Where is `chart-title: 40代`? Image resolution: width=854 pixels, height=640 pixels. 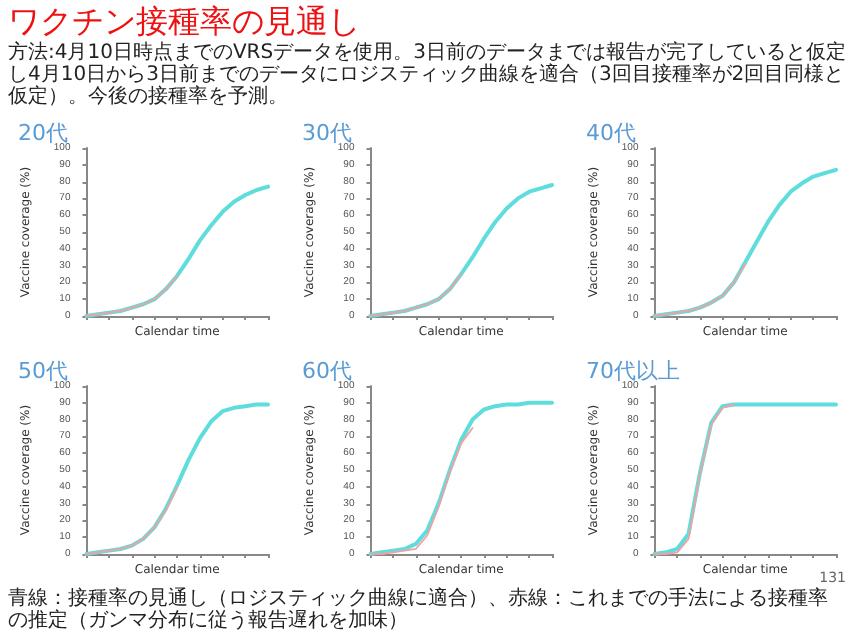
chart-title: 40代 is located at coordinates (611, 133).